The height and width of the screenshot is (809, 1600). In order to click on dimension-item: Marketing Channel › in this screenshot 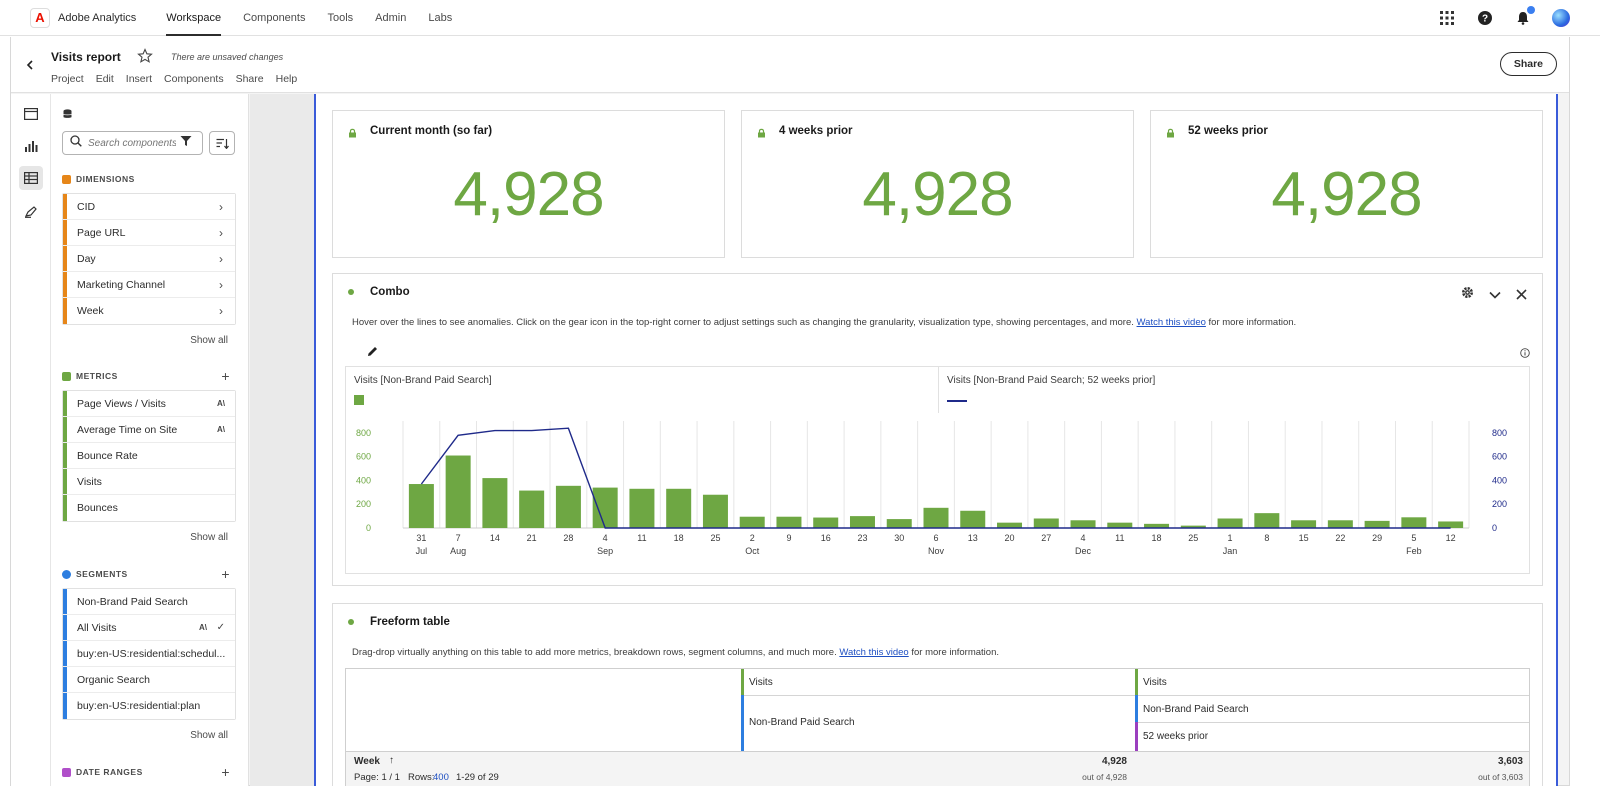, I will do `click(149, 285)`.